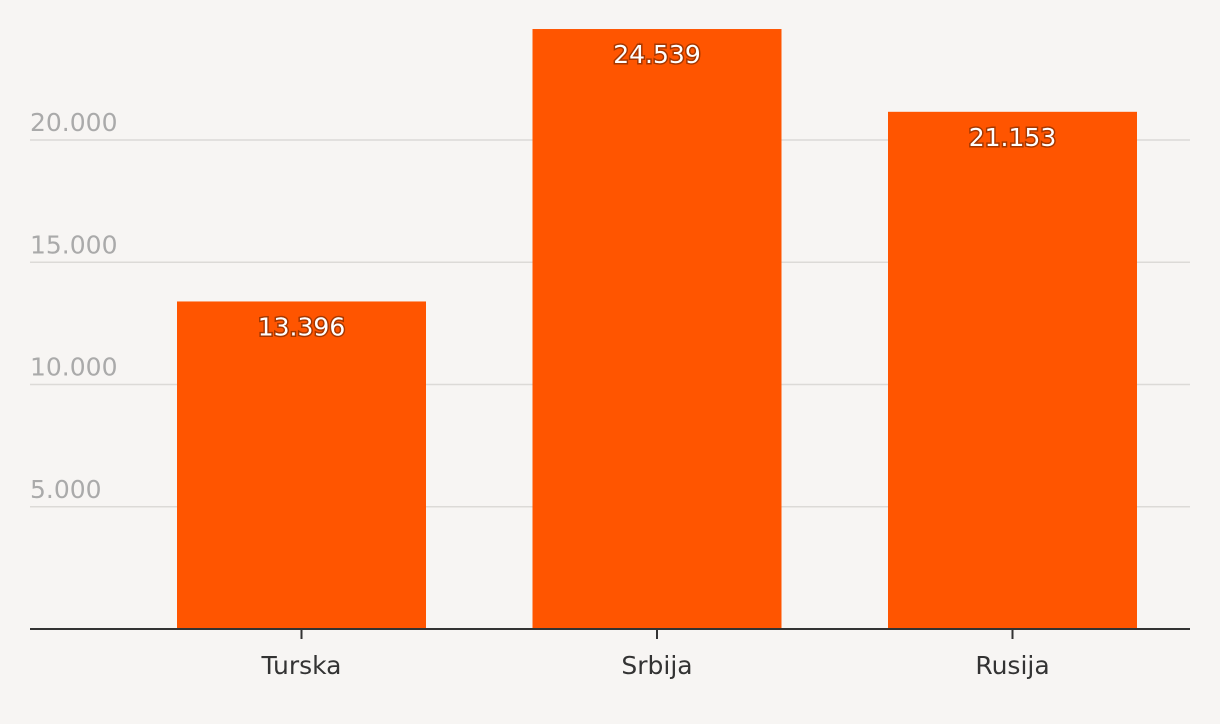 The height and width of the screenshot is (724, 1220). What do you see at coordinates (301, 326) in the screenshot?
I see `data-label: 13.396` at bounding box center [301, 326].